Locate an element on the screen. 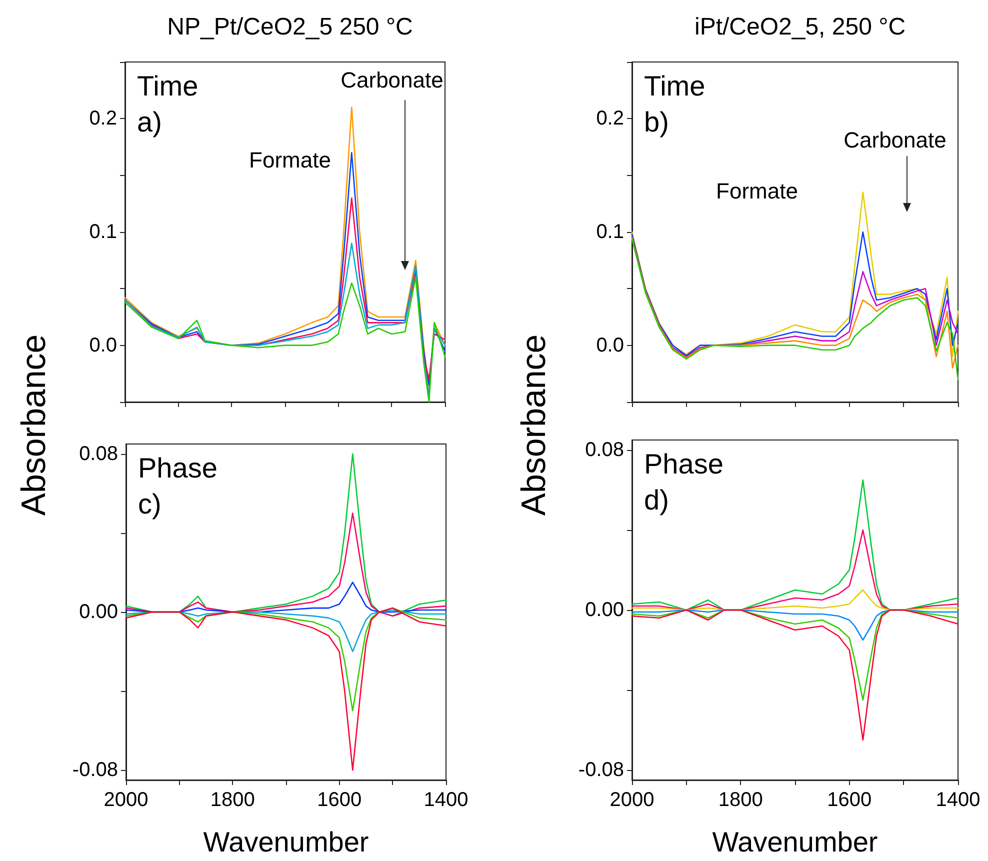 Image resolution: width=988 pixels, height=861 pixels. chart-title: NP_Pt/CeO2_5 250 °C is located at coordinates (290, 27).